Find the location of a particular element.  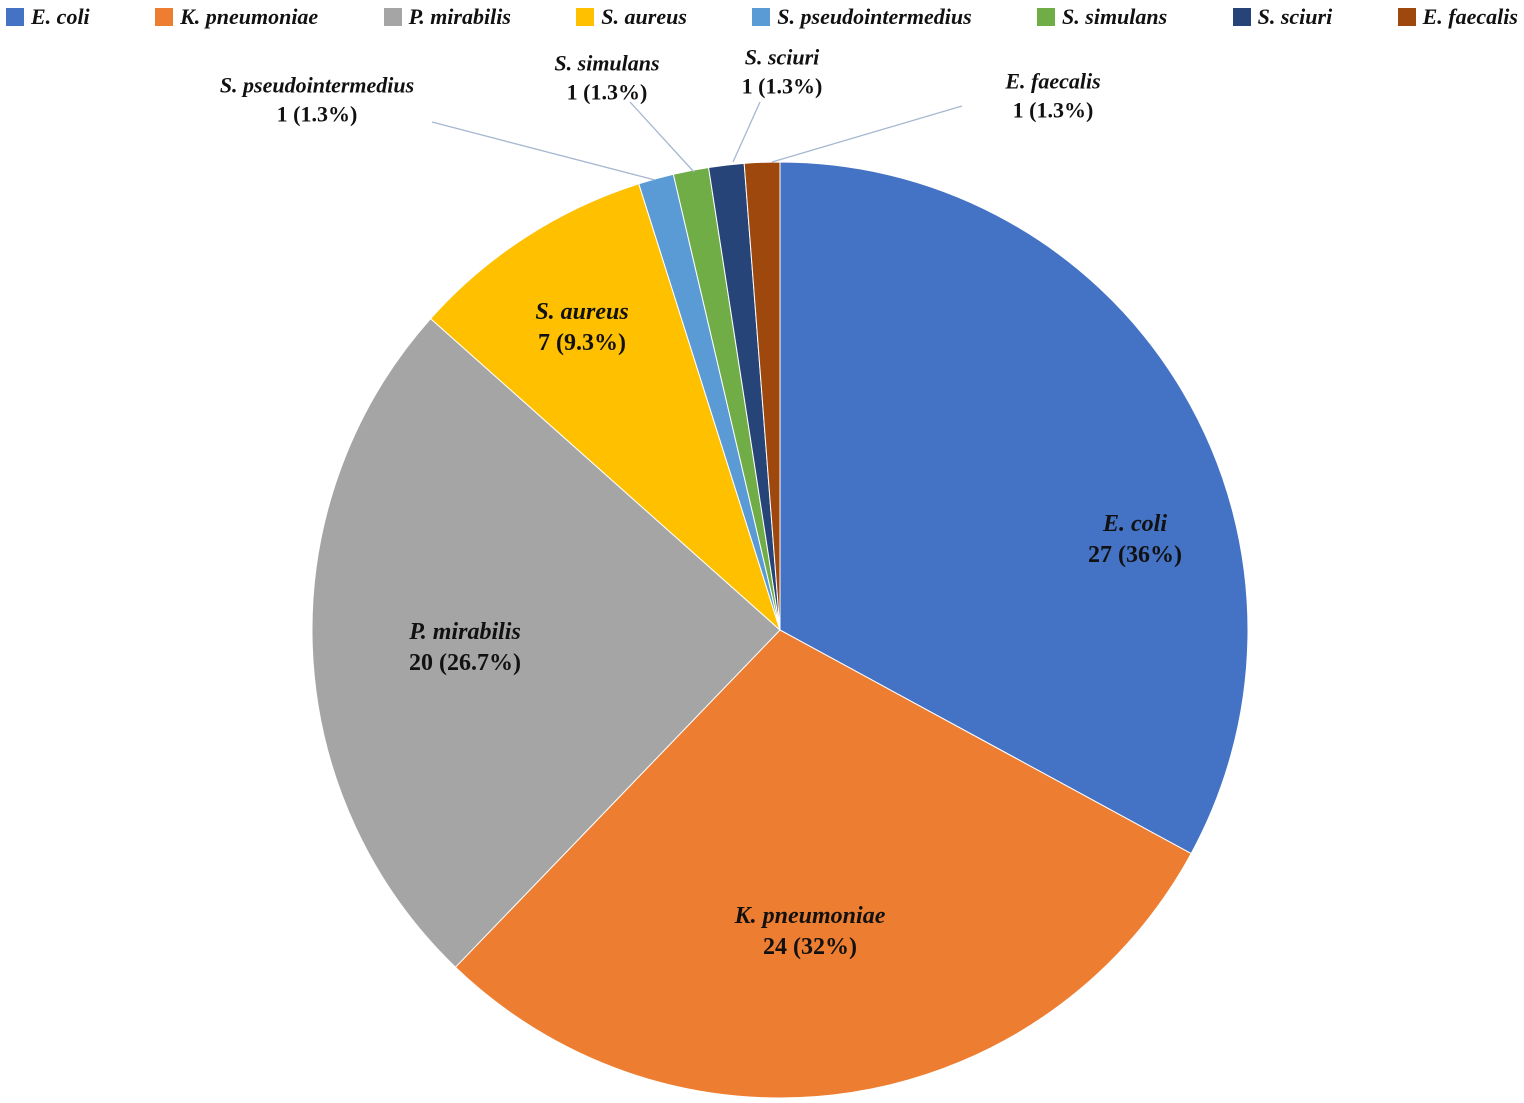

slice-label-k-pneumoniae: K. pneumoniae 24 (32%) is located at coordinates (810, 932).